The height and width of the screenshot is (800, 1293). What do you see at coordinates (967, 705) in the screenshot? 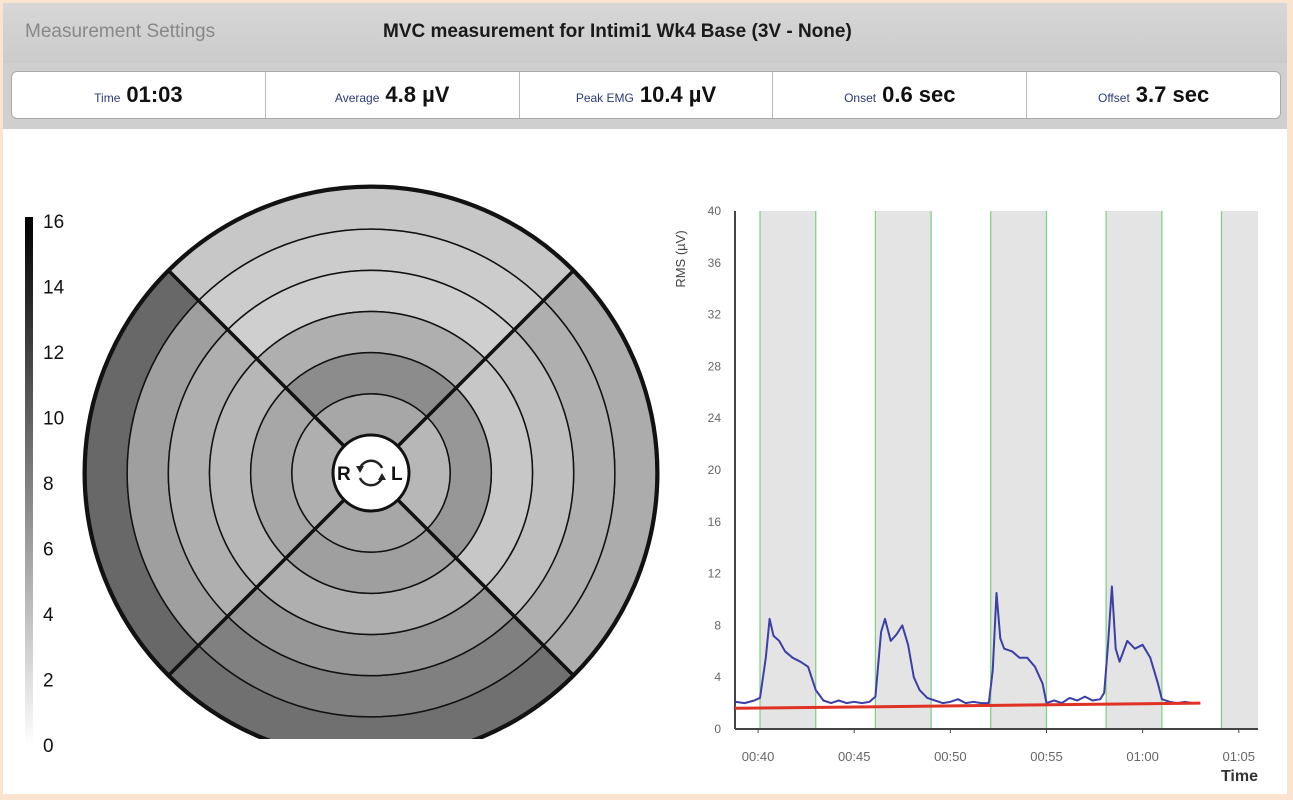
I see `threshold-line` at bounding box center [967, 705].